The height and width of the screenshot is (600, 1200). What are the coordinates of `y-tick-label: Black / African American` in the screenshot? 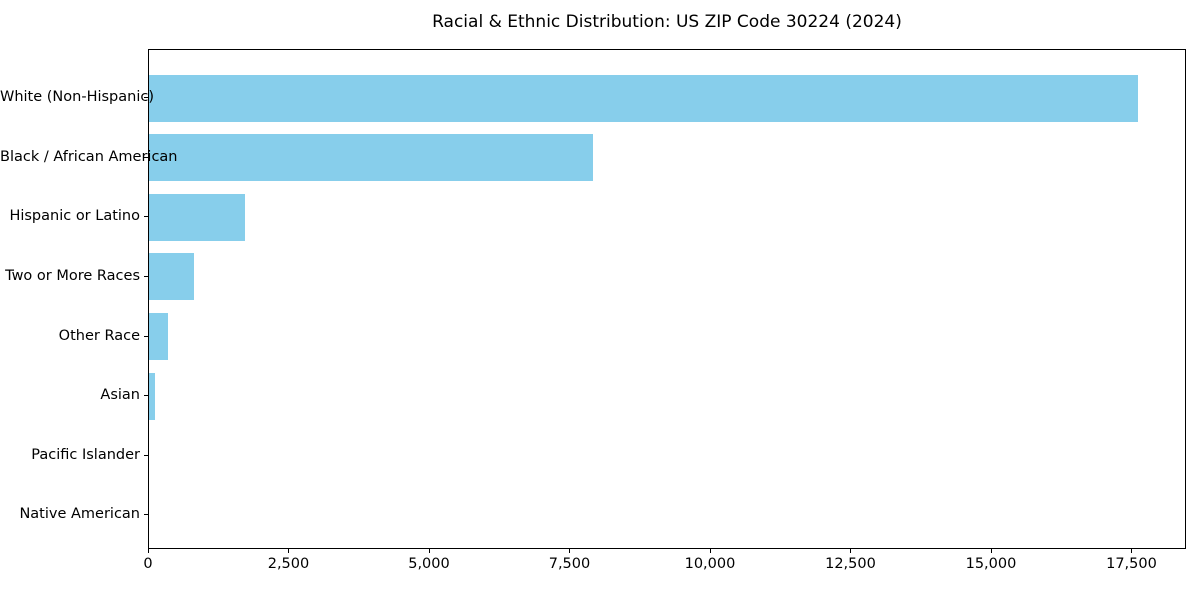 It's located at (89, 156).